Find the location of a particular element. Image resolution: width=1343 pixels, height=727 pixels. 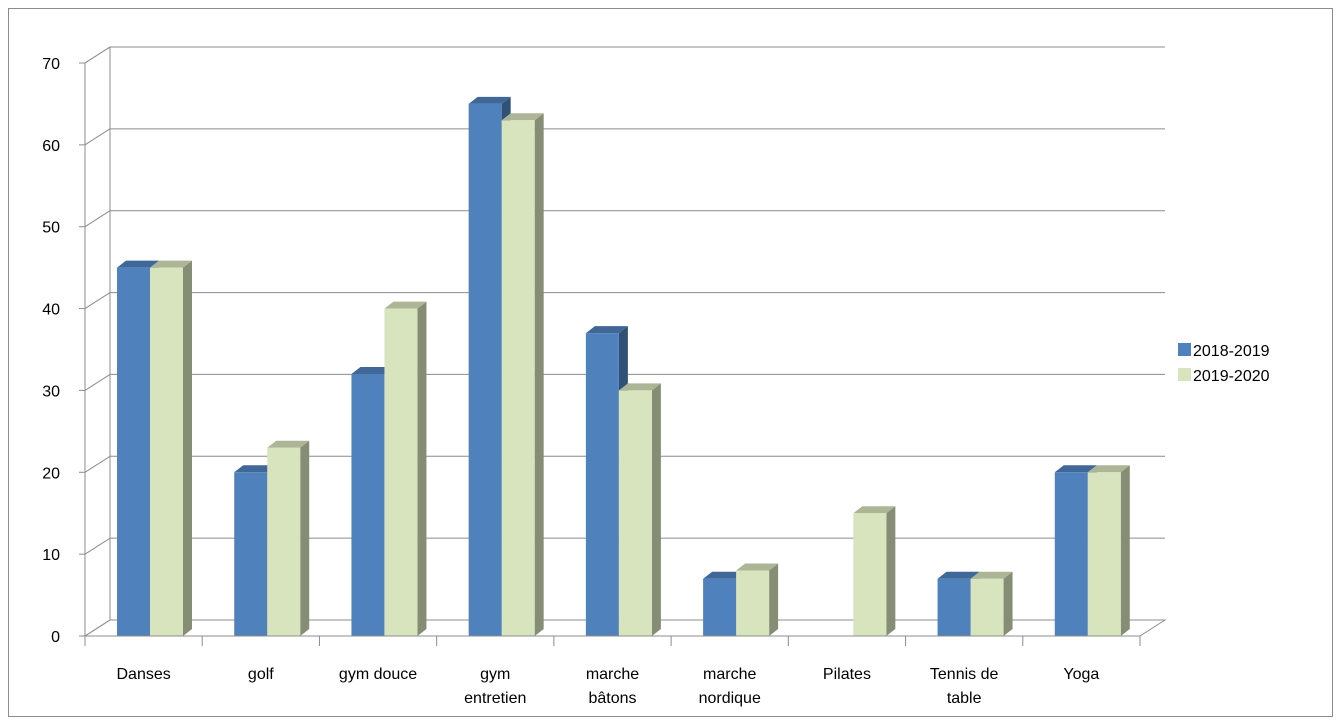

y-tick-label: 20 is located at coordinates (51, 473).